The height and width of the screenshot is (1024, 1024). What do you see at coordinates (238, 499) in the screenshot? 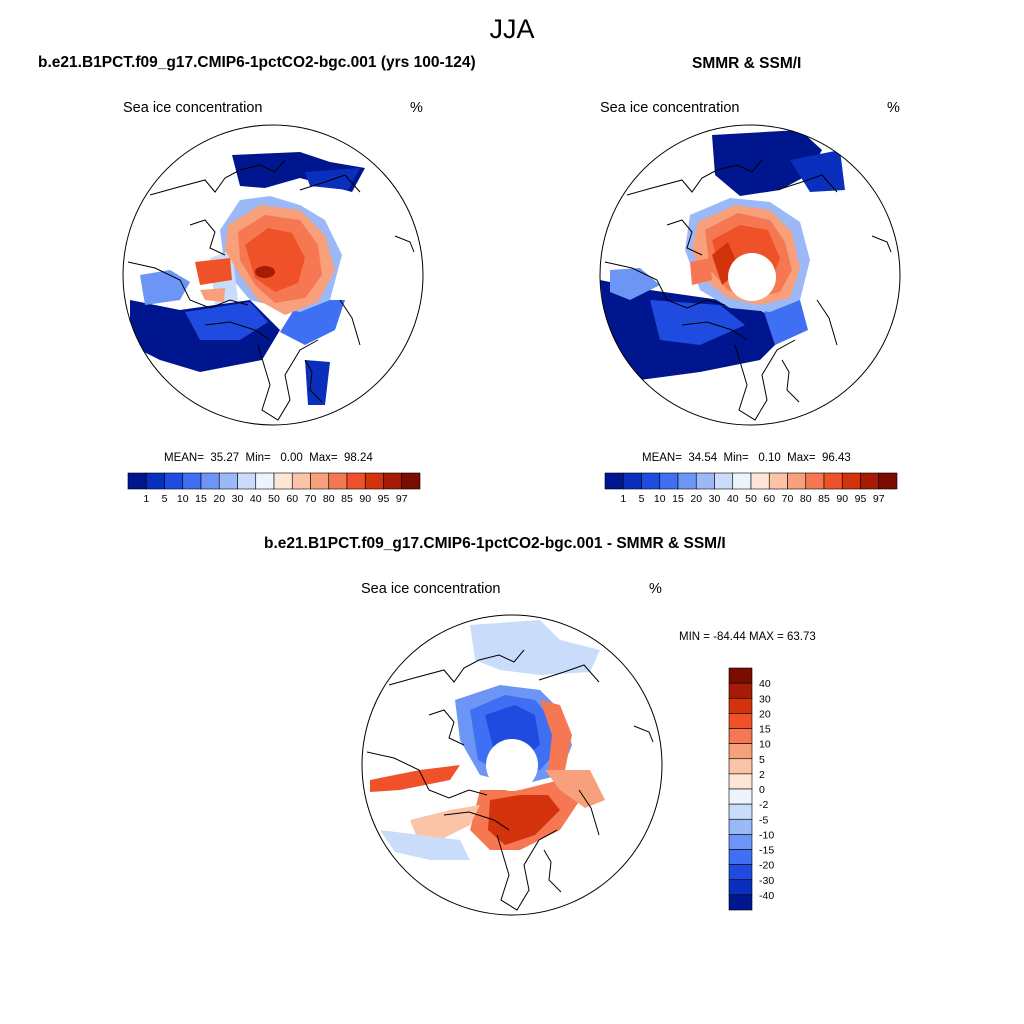
I see `colorbar-1-tick-label: 30` at bounding box center [238, 499].